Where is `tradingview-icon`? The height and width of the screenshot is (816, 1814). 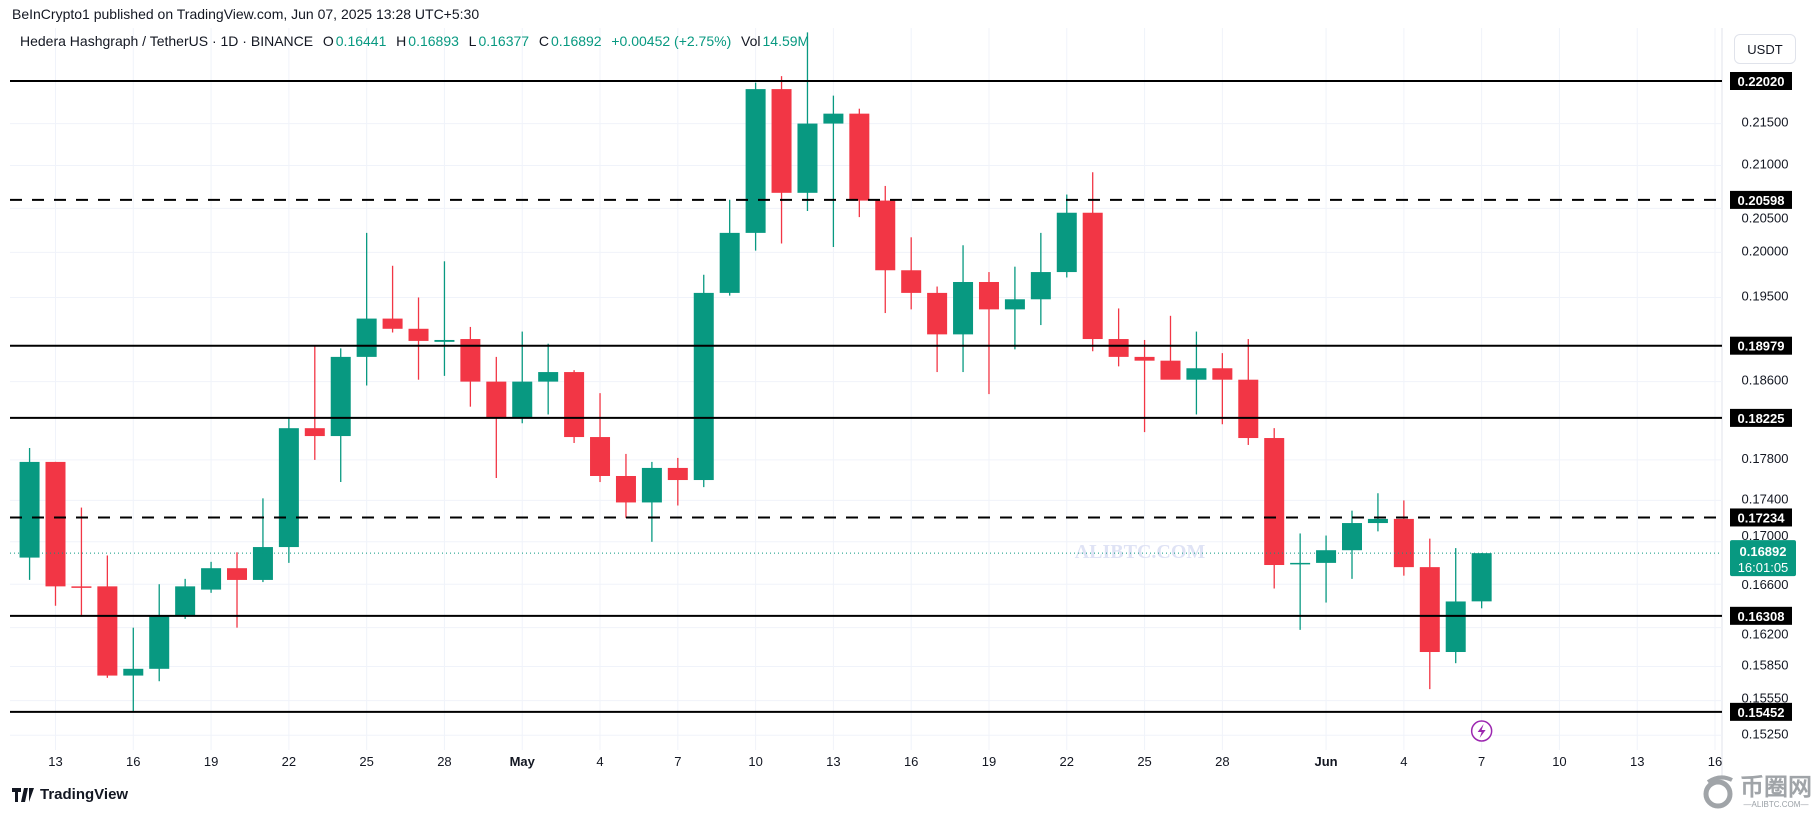 tradingview-icon is located at coordinates (23, 794).